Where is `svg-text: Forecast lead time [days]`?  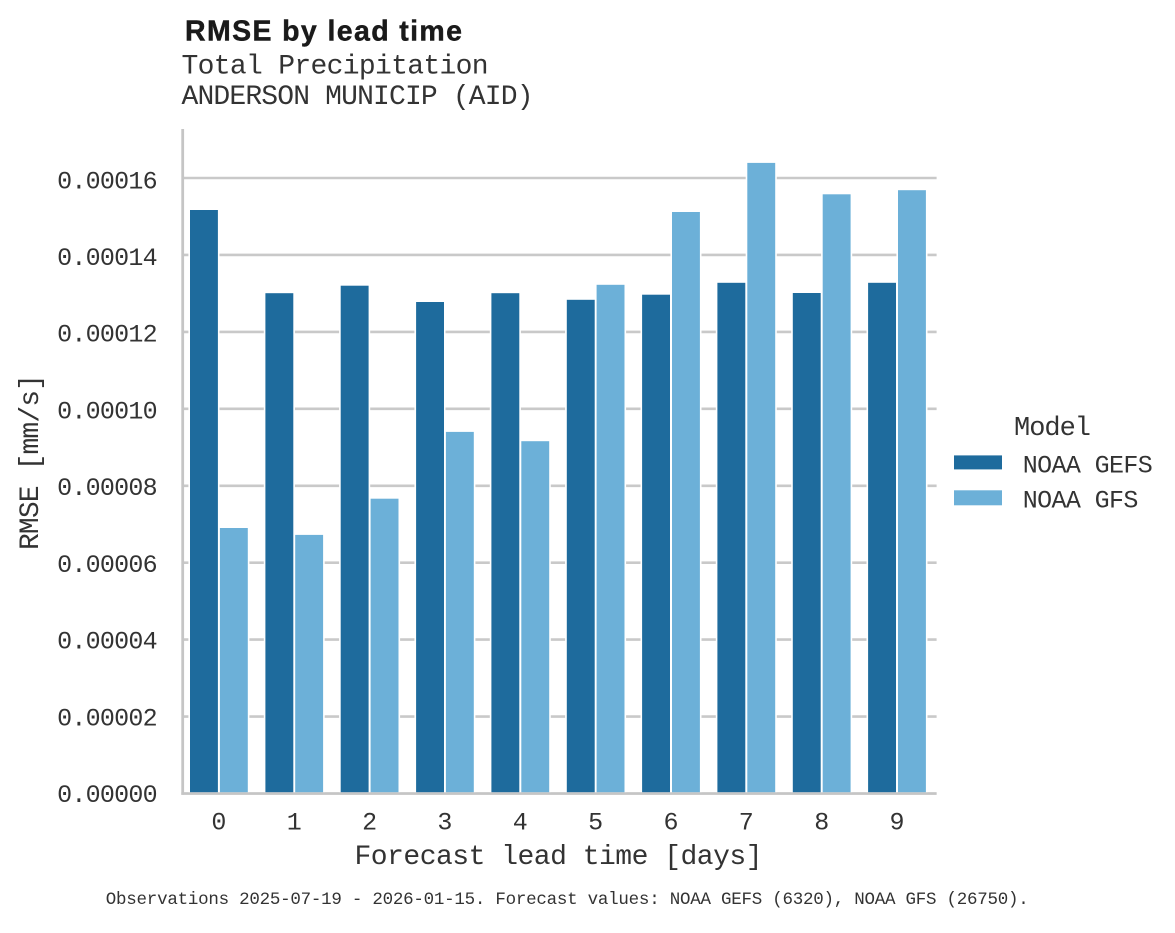 svg-text: Forecast lead time [days] is located at coordinates (559, 857).